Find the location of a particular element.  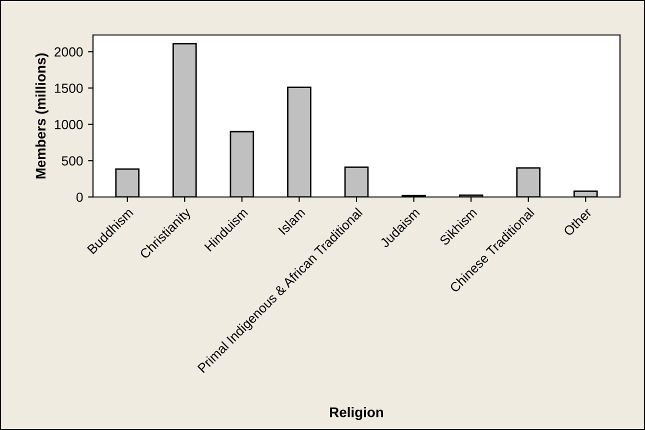

y-tick-label: 500 is located at coordinates (72, 161).